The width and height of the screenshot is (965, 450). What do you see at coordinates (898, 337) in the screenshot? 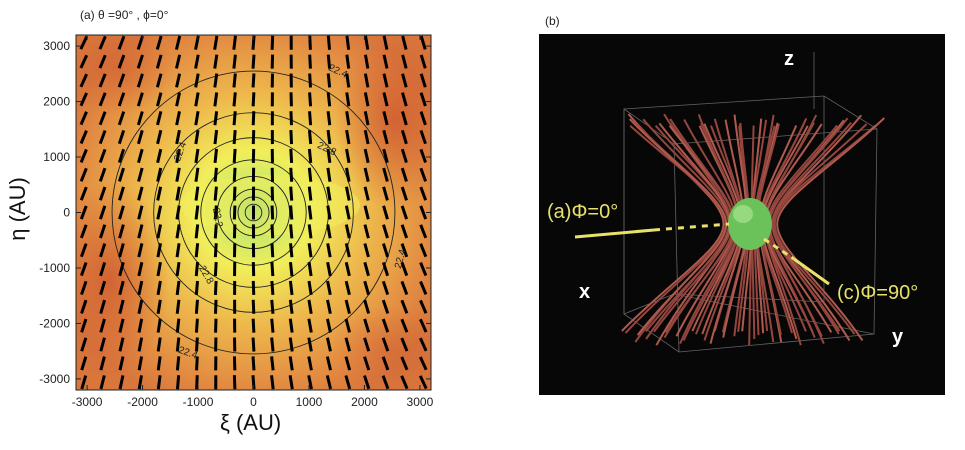
I see `axis-label-y: y` at bounding box center [898, 337].